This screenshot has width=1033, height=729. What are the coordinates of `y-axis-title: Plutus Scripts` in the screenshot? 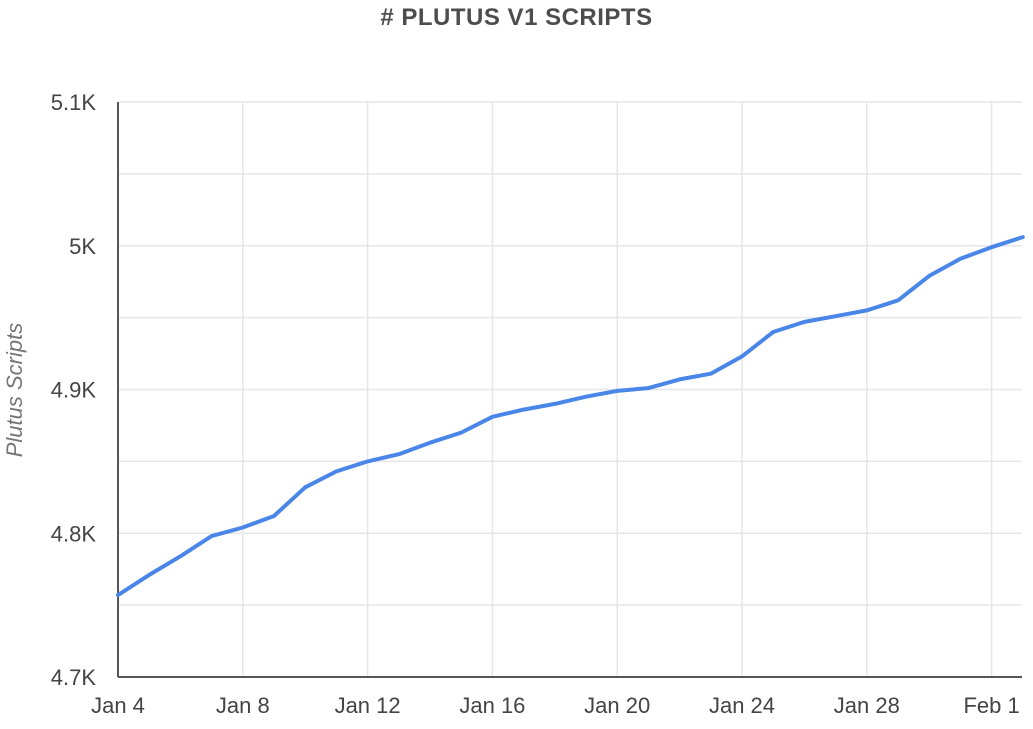 It's located at (14, 390).